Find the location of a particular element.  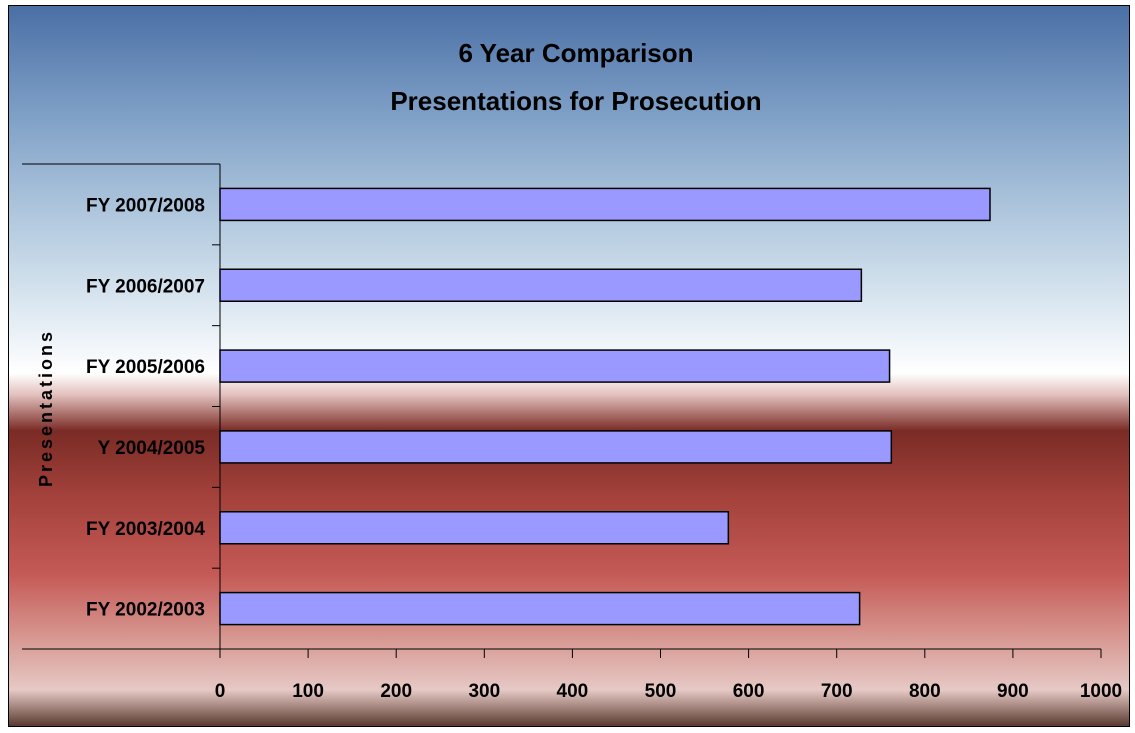

x-tick-label: 1000 is located at coordinates (1101, 691).